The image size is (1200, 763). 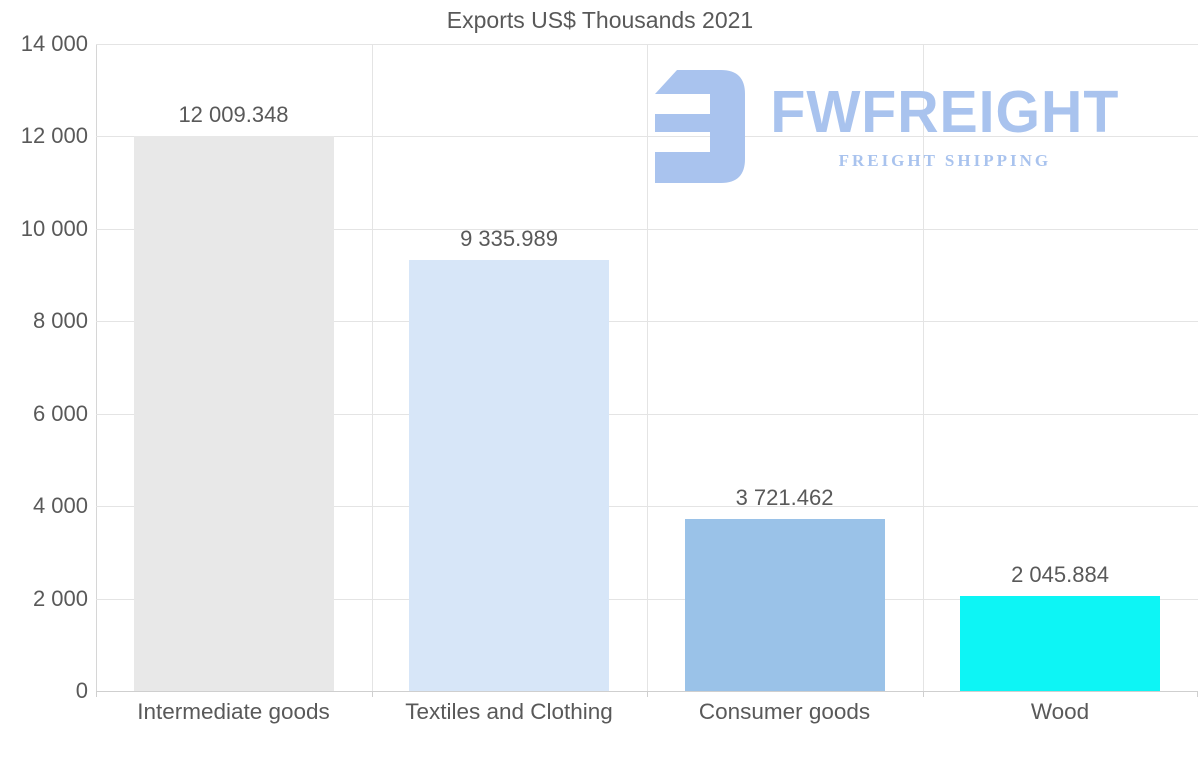 I want to click on y-axis-tick-label: 14 000, so click(x=54, y=43).